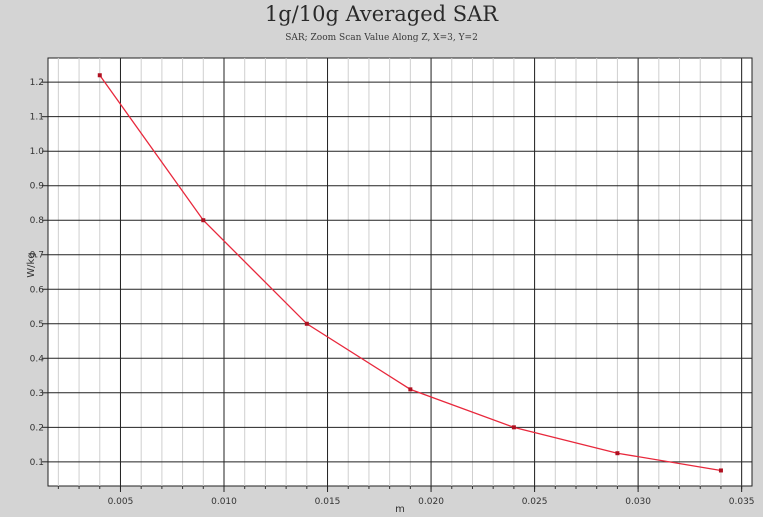 The height and width of the screenshot is (517, 763). What do you see at coordinates (37, 118) in the screenshot?
I see `y-tick-label: 1.1` at bounding box center [37, 118].